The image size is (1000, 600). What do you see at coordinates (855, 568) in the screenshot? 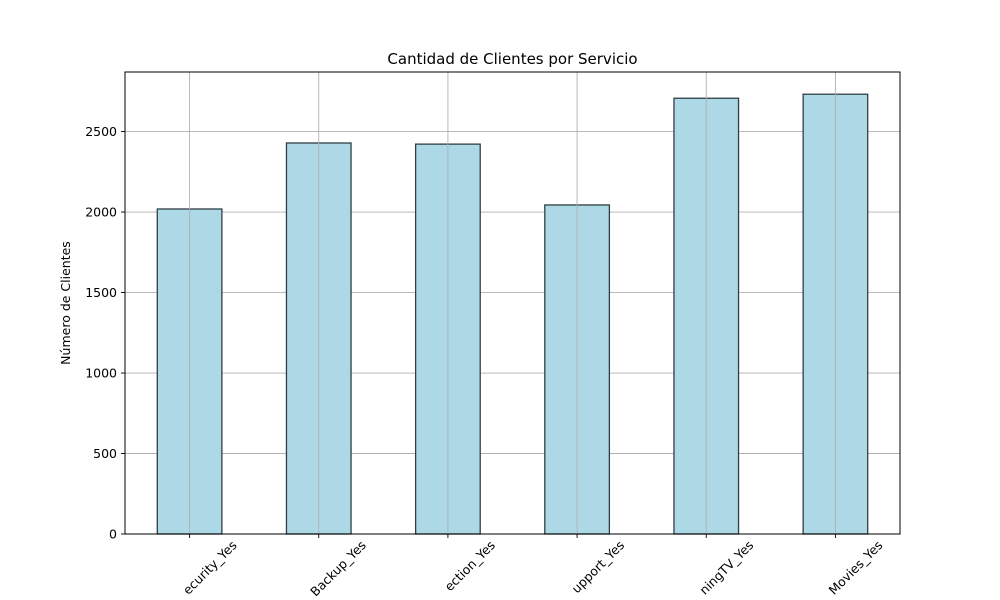
I see `x-tick-label-StreamingMovies_Yes: Movies_Yes` at bounding box center [855, 568].